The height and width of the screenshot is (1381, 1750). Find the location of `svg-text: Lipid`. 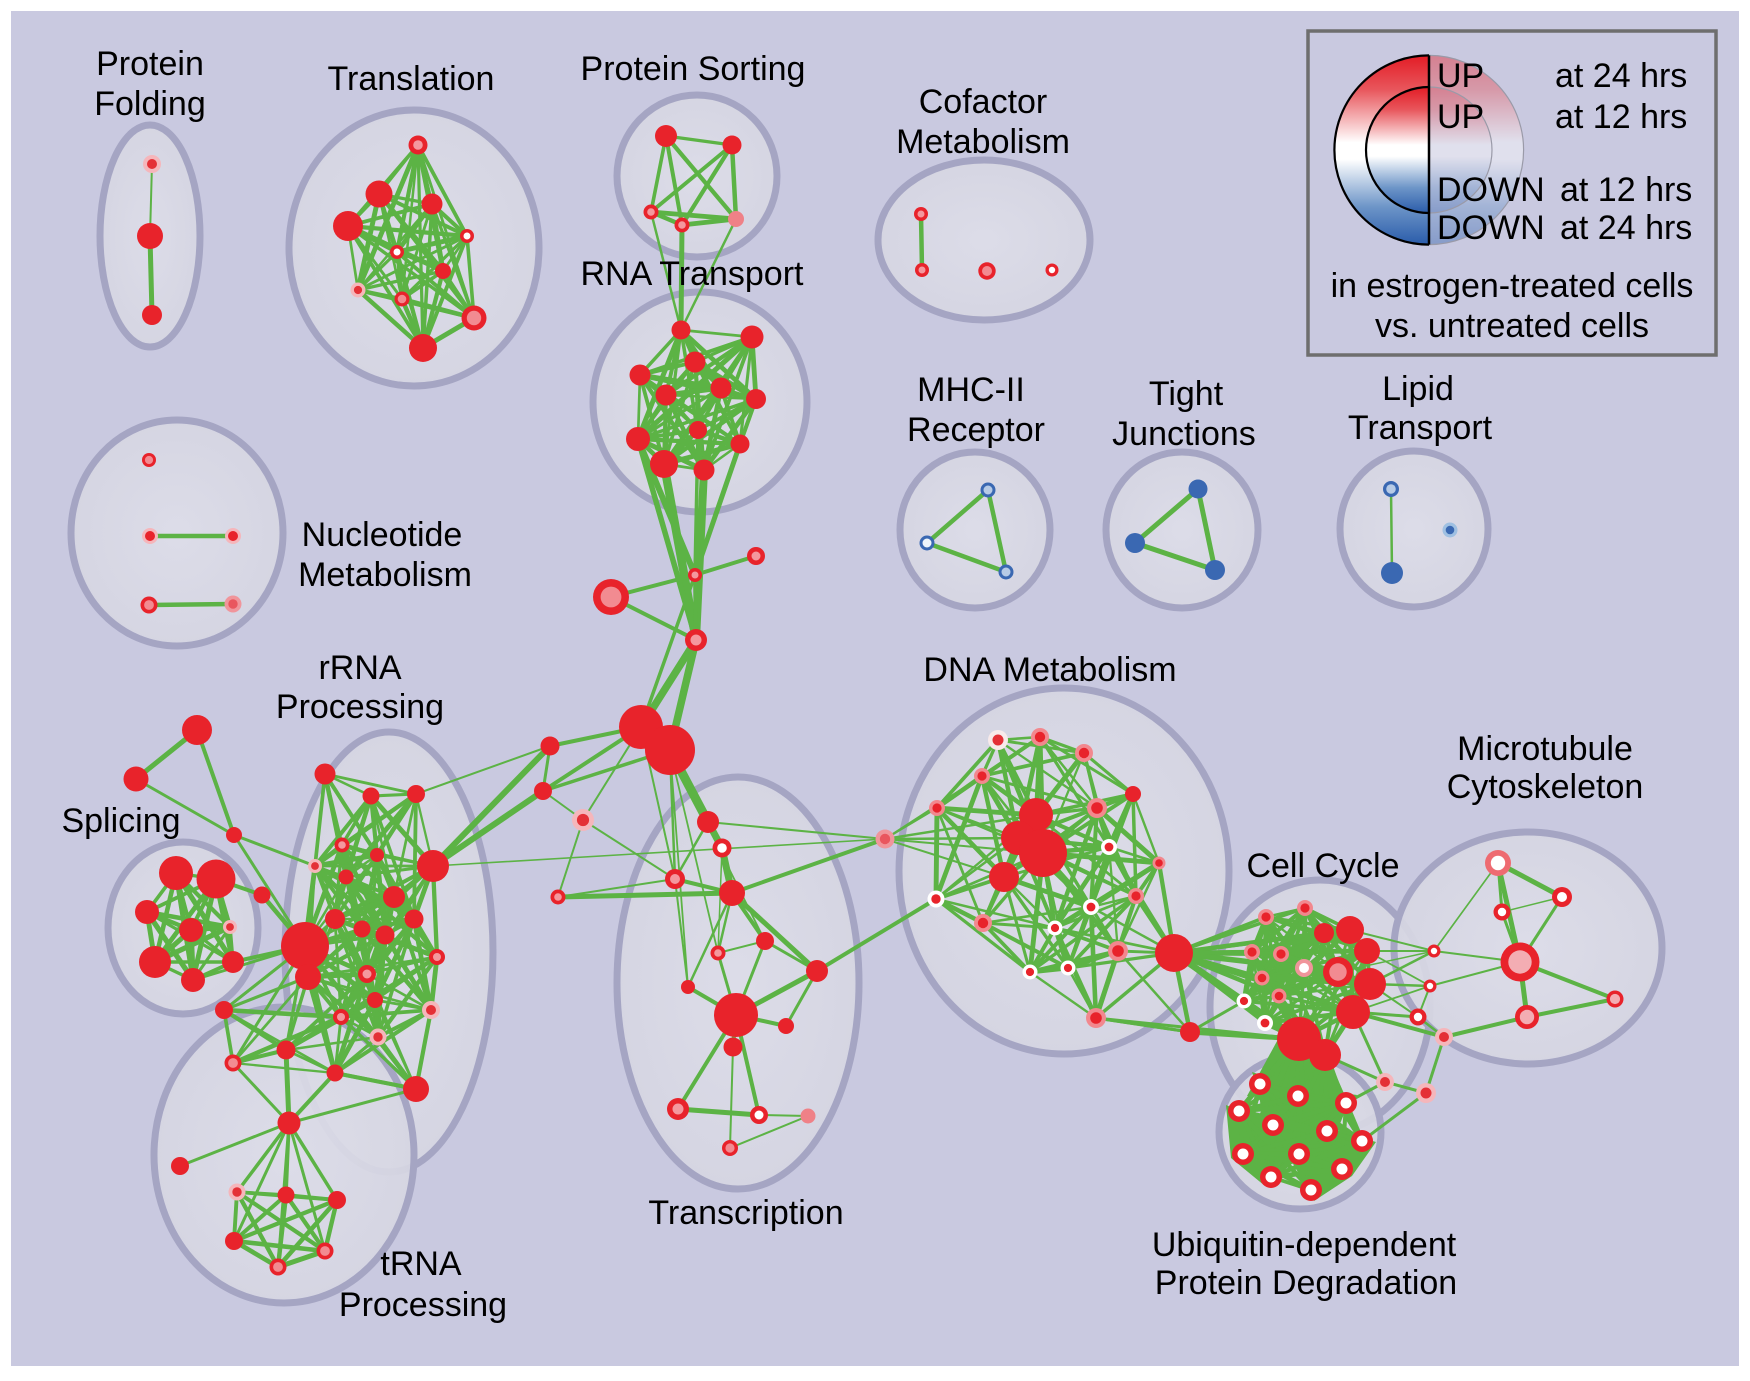

svg-text: Lipid is located at coordinates (1418, 389).